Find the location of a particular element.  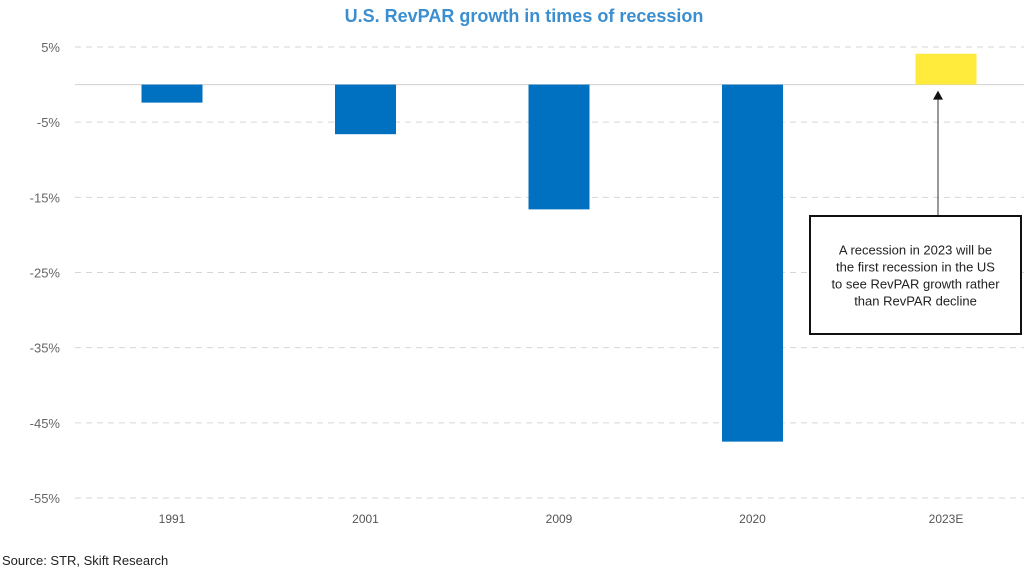

bar-2009 is located at coordinates (559, 147).